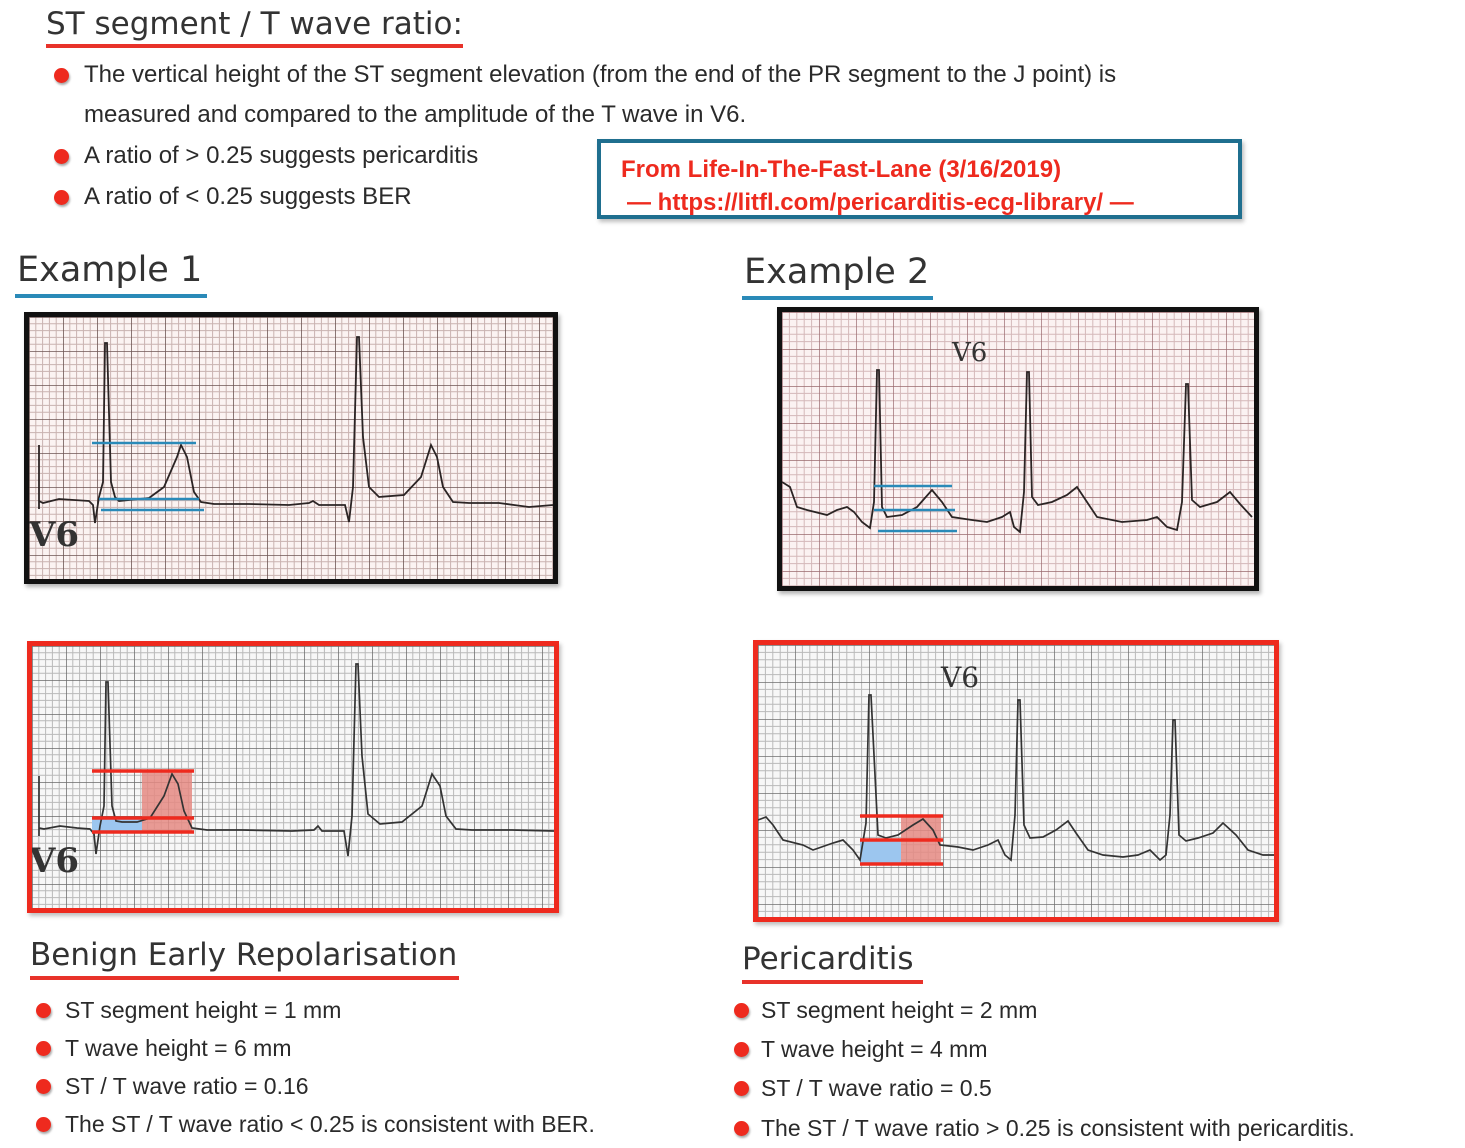  I want to click on finding-item: ST segment height = 2 mm, so click(885, 1010).